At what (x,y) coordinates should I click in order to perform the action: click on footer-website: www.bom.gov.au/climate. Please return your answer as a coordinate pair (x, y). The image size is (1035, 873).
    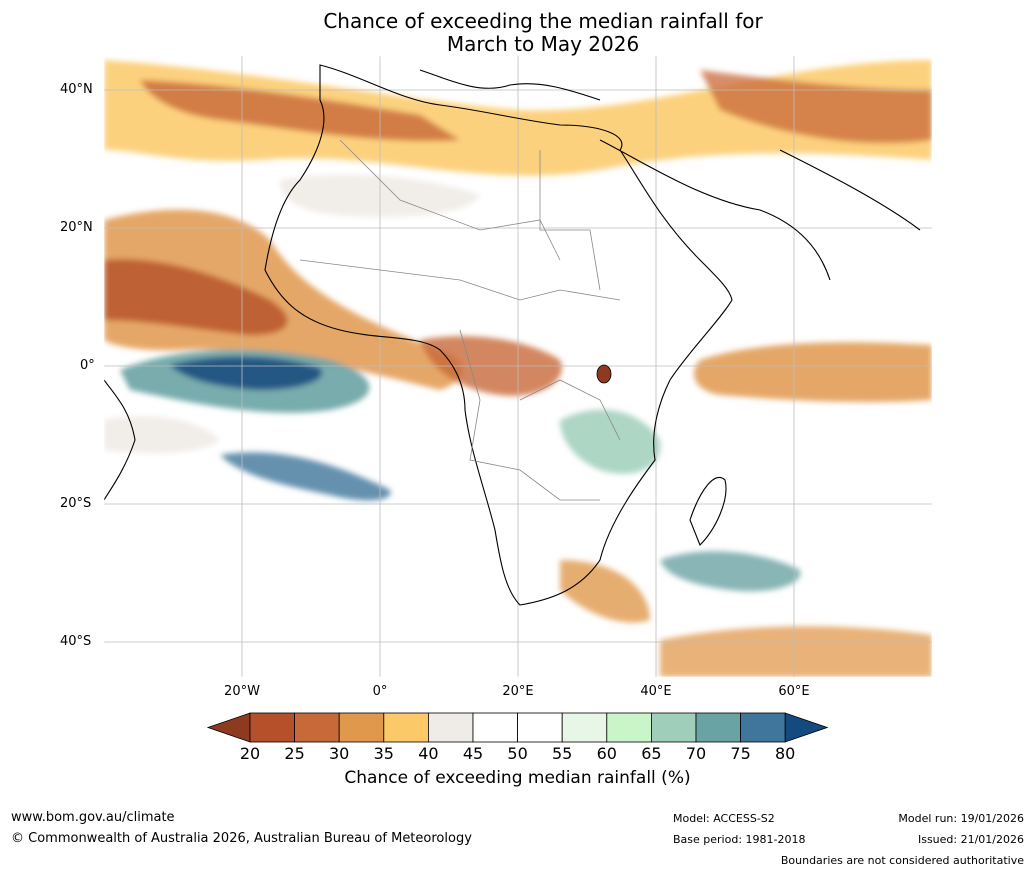
    Looking at the image, I should click on (93, 817).